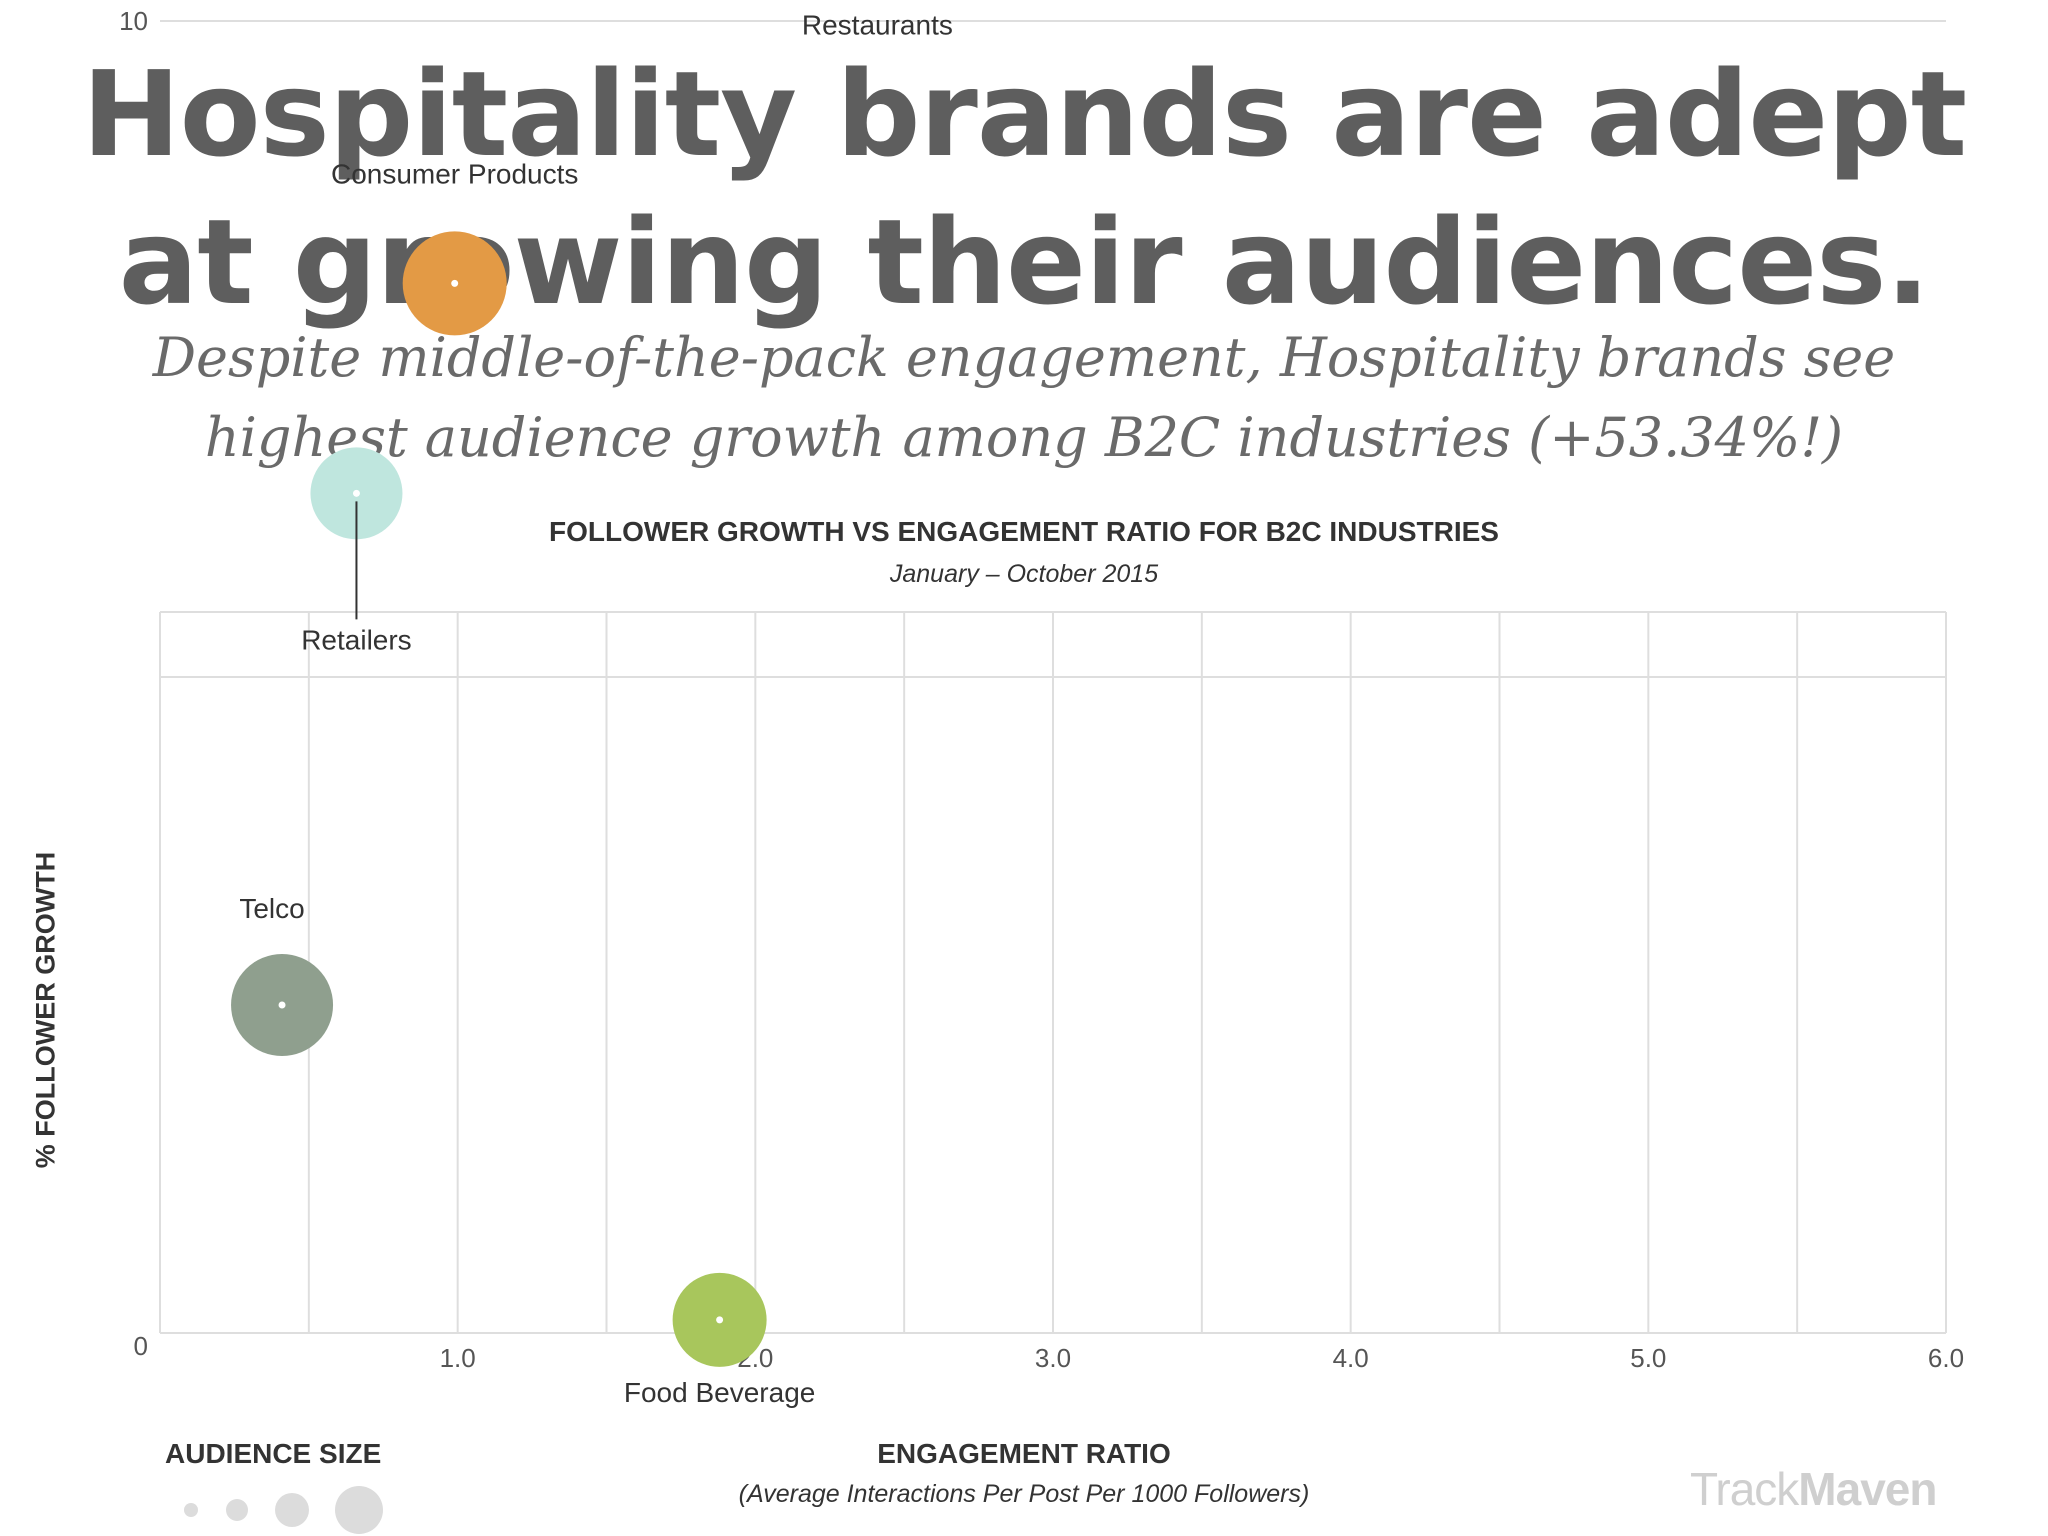 Image resolution: width=2048 pixels, height=1536 pixels. What do you see at coordinates (1351, 1358) in the screenshot?
I see `x-tick-label: 4.0` at bounding box center [1351, 1358].